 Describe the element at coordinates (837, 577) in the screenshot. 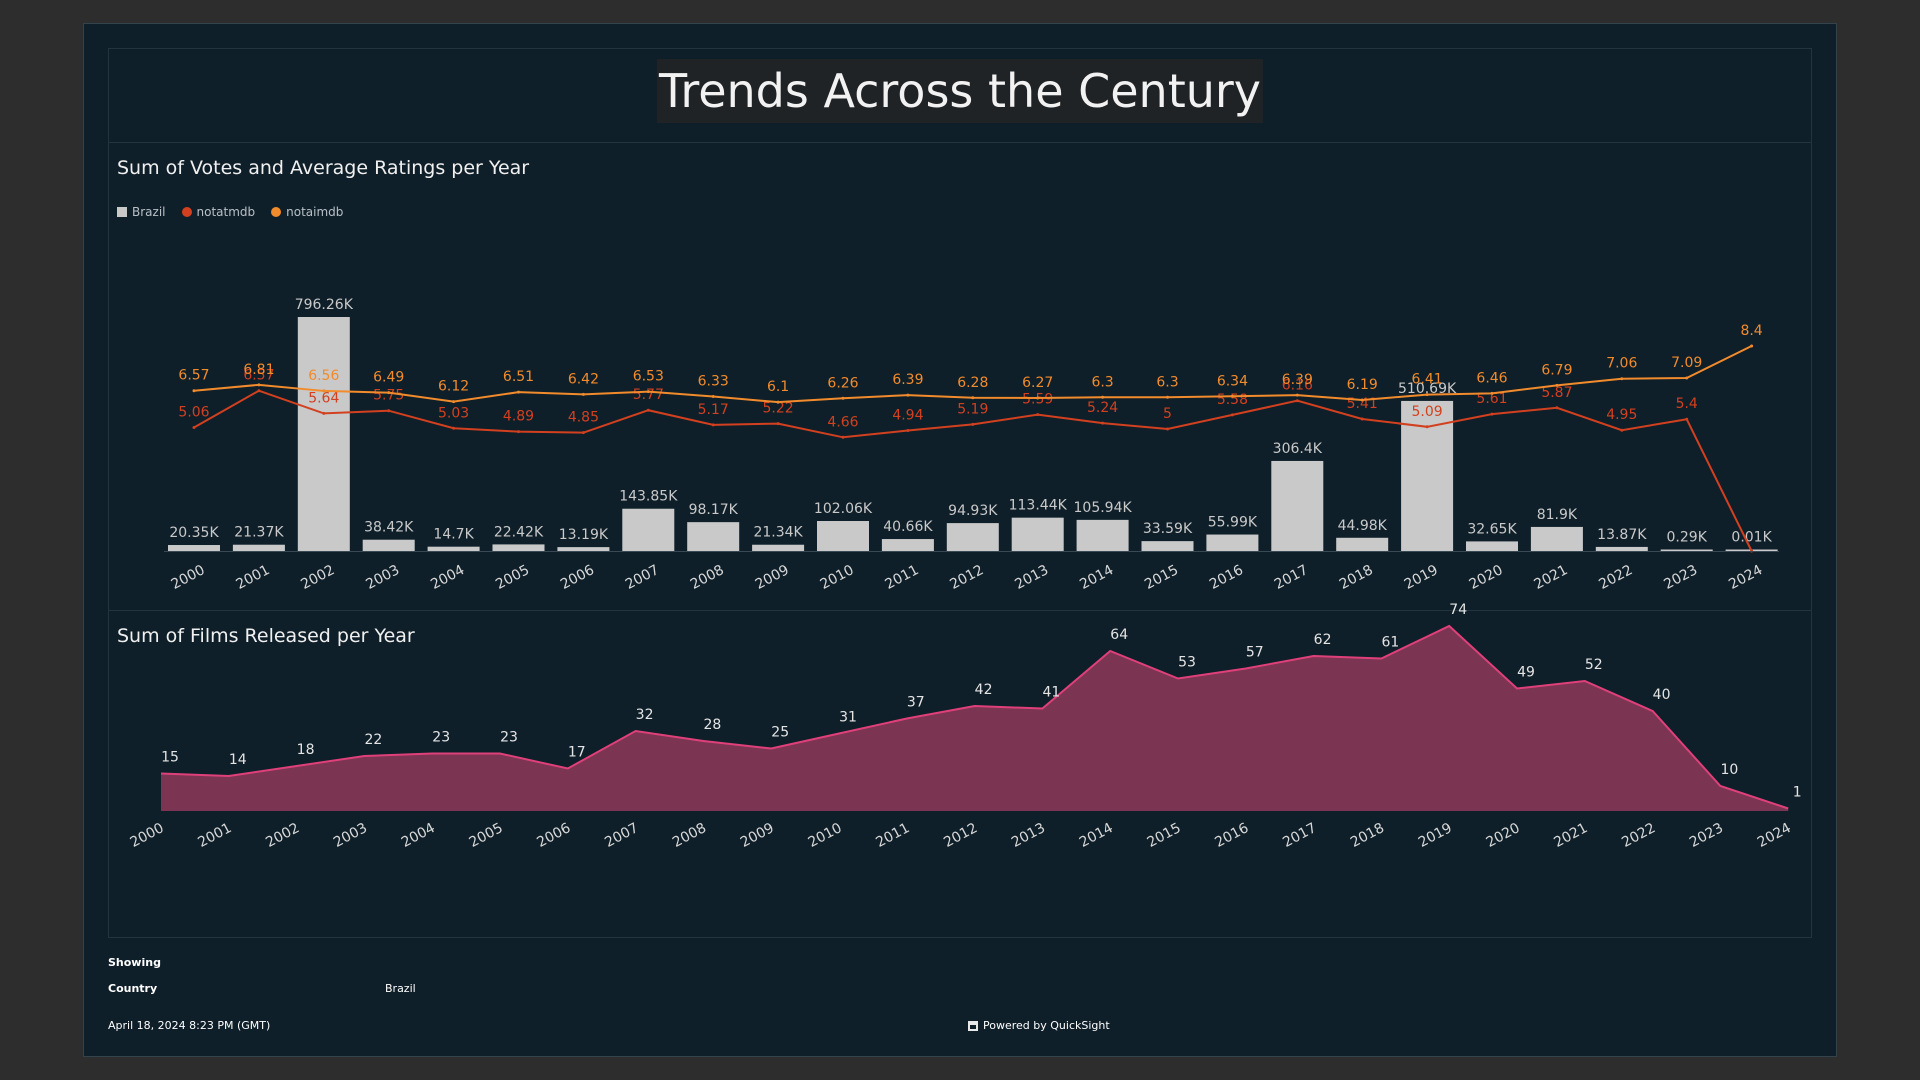

I see `x-tick-label: 2010` at that location.